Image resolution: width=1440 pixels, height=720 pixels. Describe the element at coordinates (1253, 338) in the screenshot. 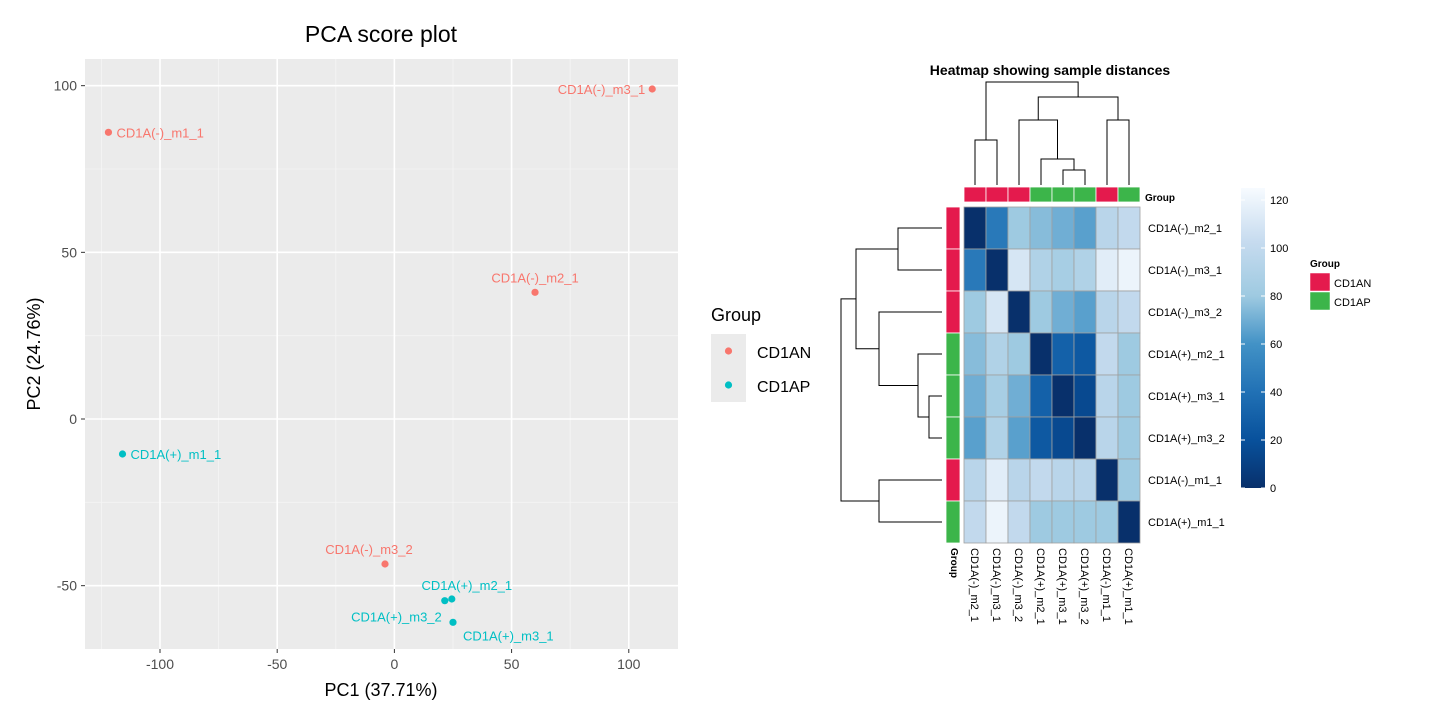

I see `colorbar-gradient` at that location.